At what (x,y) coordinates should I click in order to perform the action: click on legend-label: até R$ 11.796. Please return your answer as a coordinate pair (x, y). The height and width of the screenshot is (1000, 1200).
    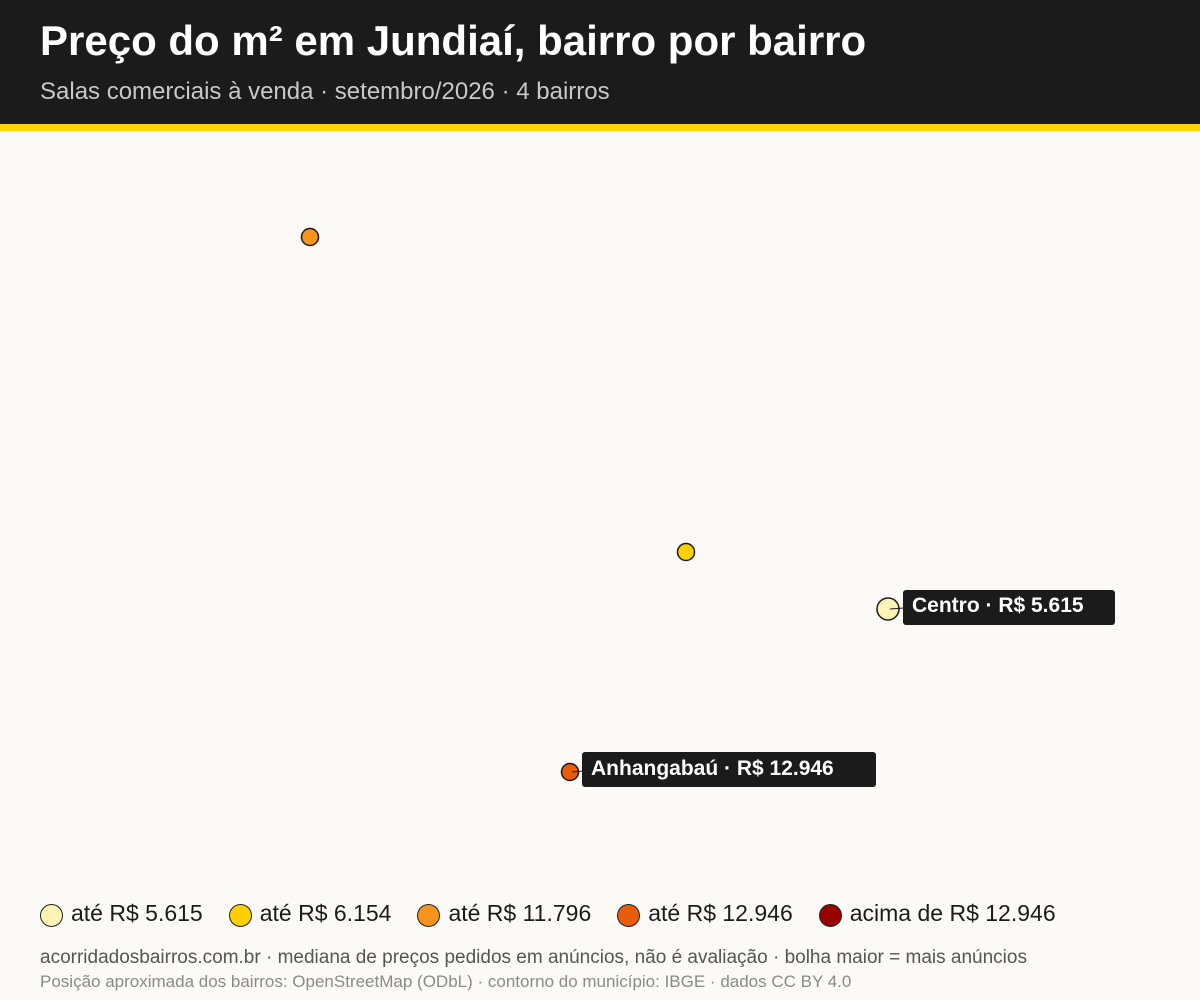
    Looking at the image, I should click on (520, 912).